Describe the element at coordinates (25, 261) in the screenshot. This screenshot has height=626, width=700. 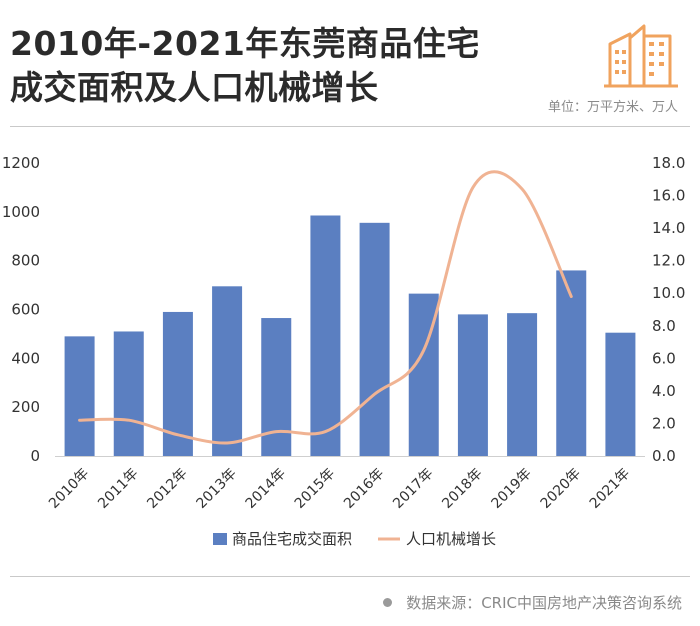
I see `y-left-tick-label: 800` at that location.